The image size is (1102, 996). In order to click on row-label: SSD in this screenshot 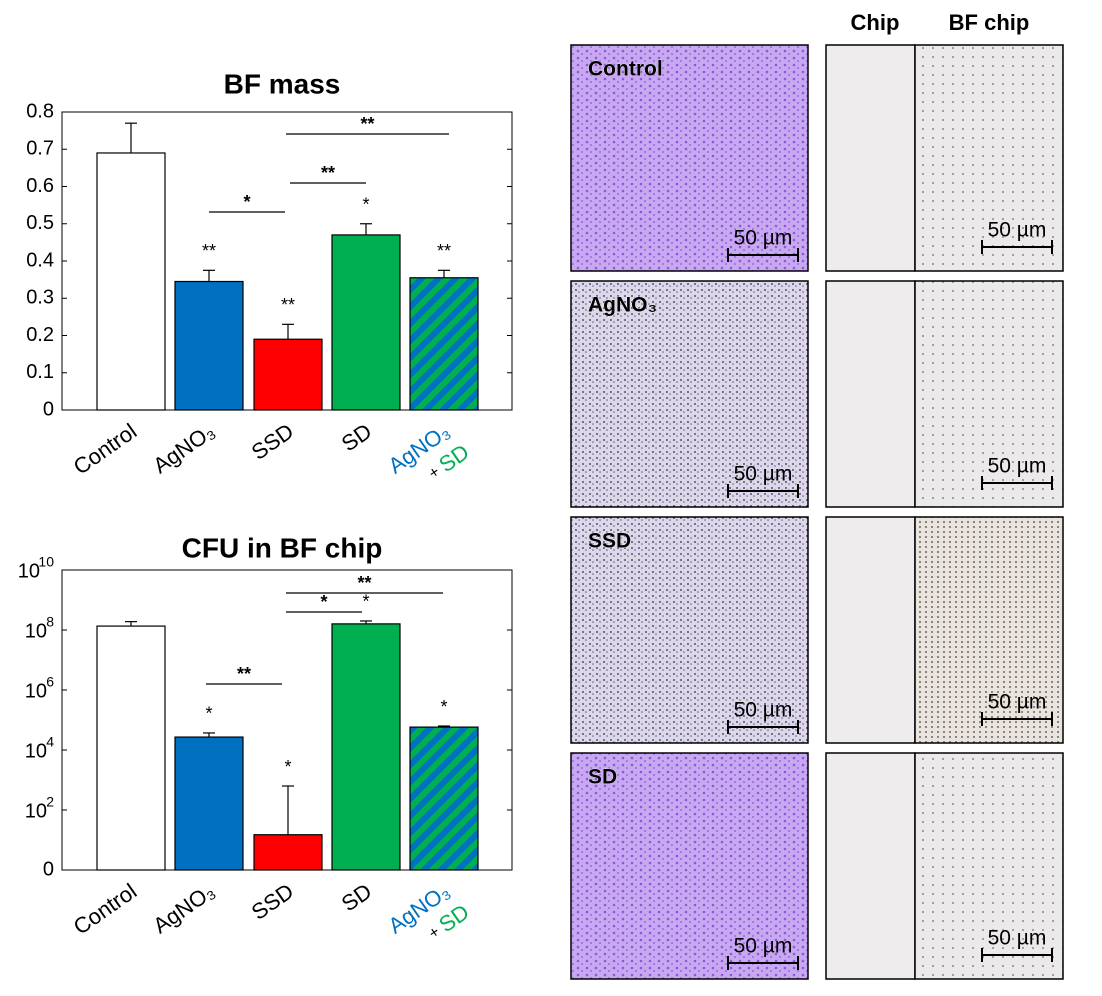, I will do `click(609, 541)`.